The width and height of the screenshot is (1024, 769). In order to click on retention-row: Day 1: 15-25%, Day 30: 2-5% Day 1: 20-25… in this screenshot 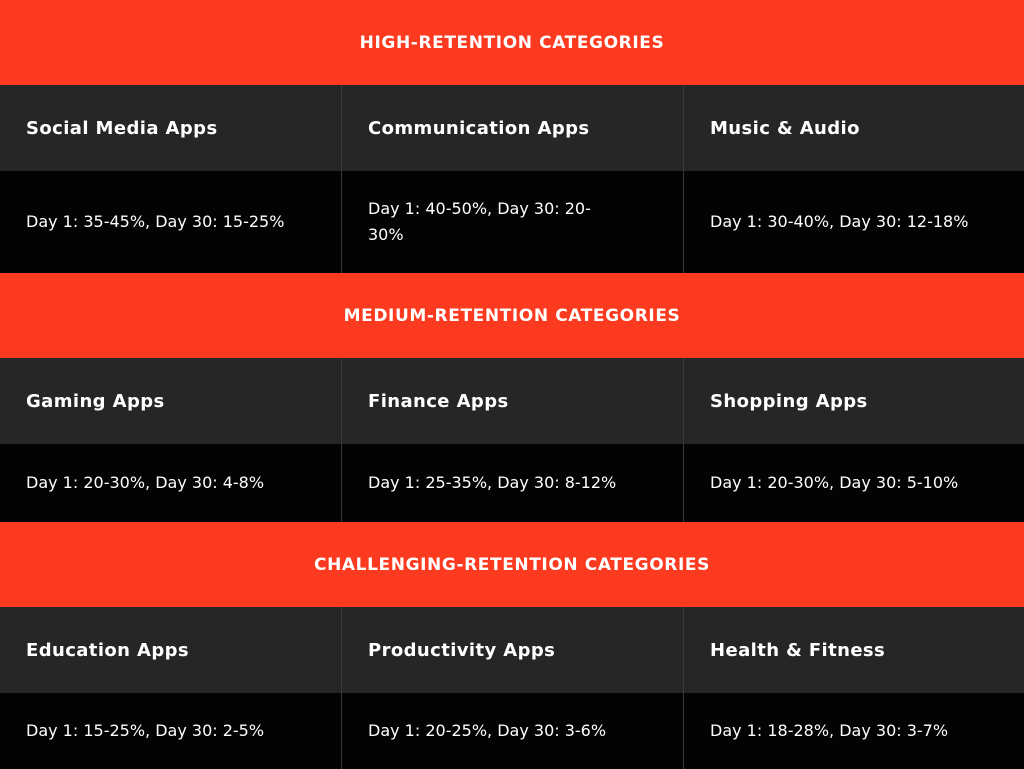, I will do `click(512, 731)`.